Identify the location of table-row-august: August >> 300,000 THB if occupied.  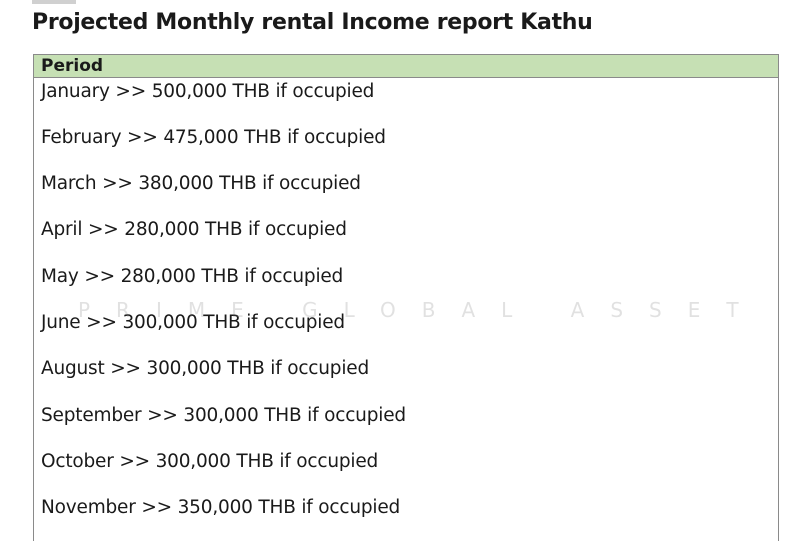
(205, 368).